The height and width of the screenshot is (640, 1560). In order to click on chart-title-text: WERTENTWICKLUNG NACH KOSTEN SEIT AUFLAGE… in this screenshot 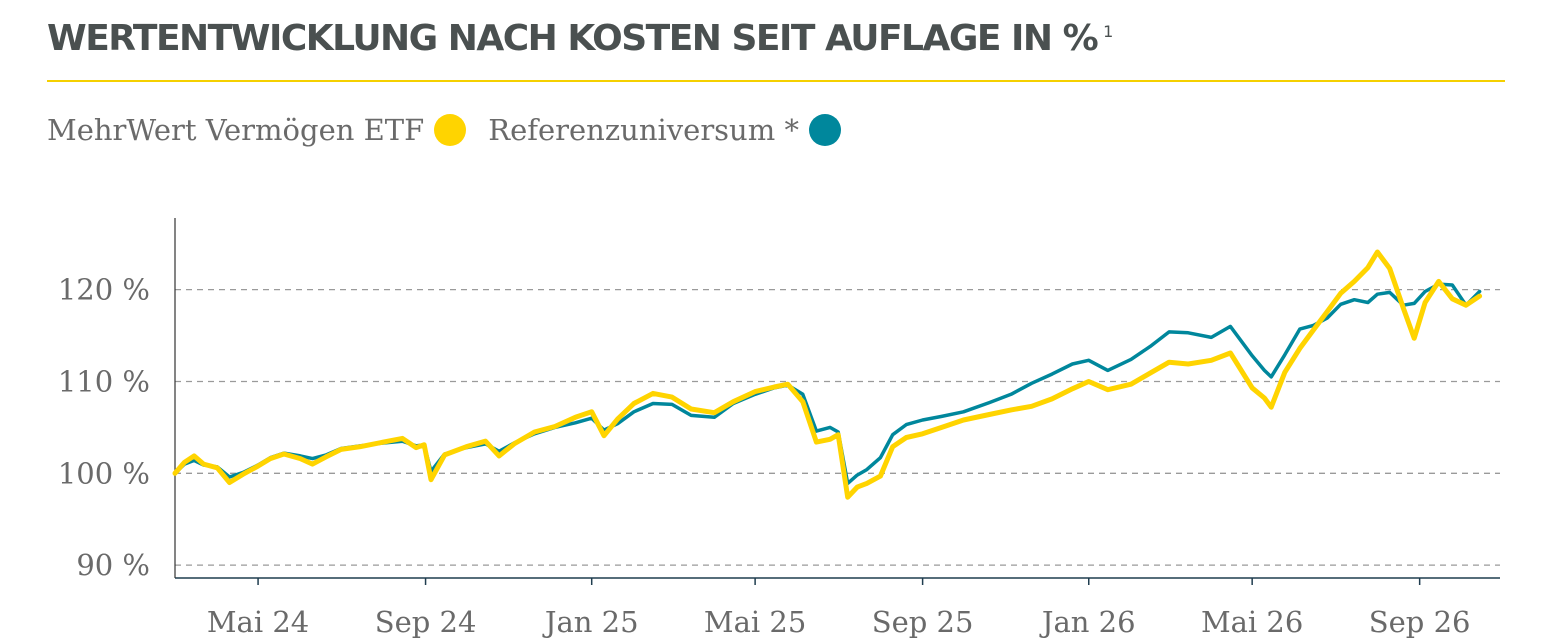, I will do `click(573, 38)`.